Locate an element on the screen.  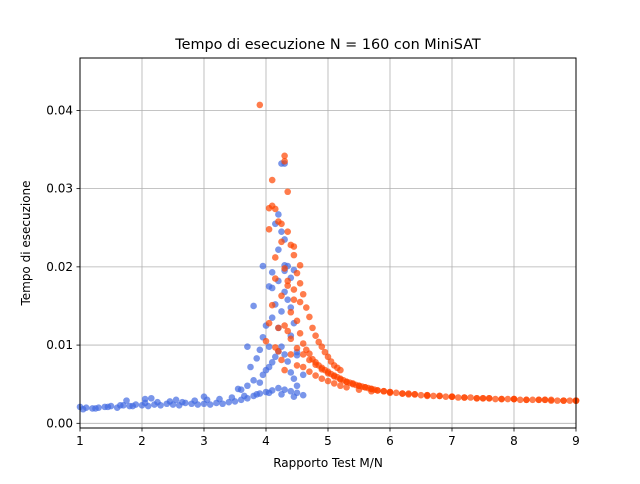
y-tick-label: 0.04 is located at coordinates (59, 110).